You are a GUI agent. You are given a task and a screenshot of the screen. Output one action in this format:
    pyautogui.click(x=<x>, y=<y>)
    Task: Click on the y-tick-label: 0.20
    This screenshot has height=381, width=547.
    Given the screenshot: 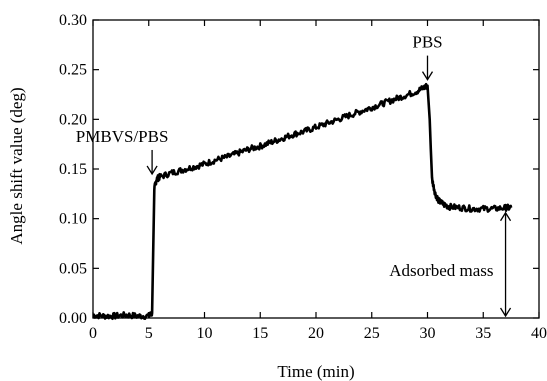 What is the action you would take?
    pyautogui.click(x=73, y=119)
    